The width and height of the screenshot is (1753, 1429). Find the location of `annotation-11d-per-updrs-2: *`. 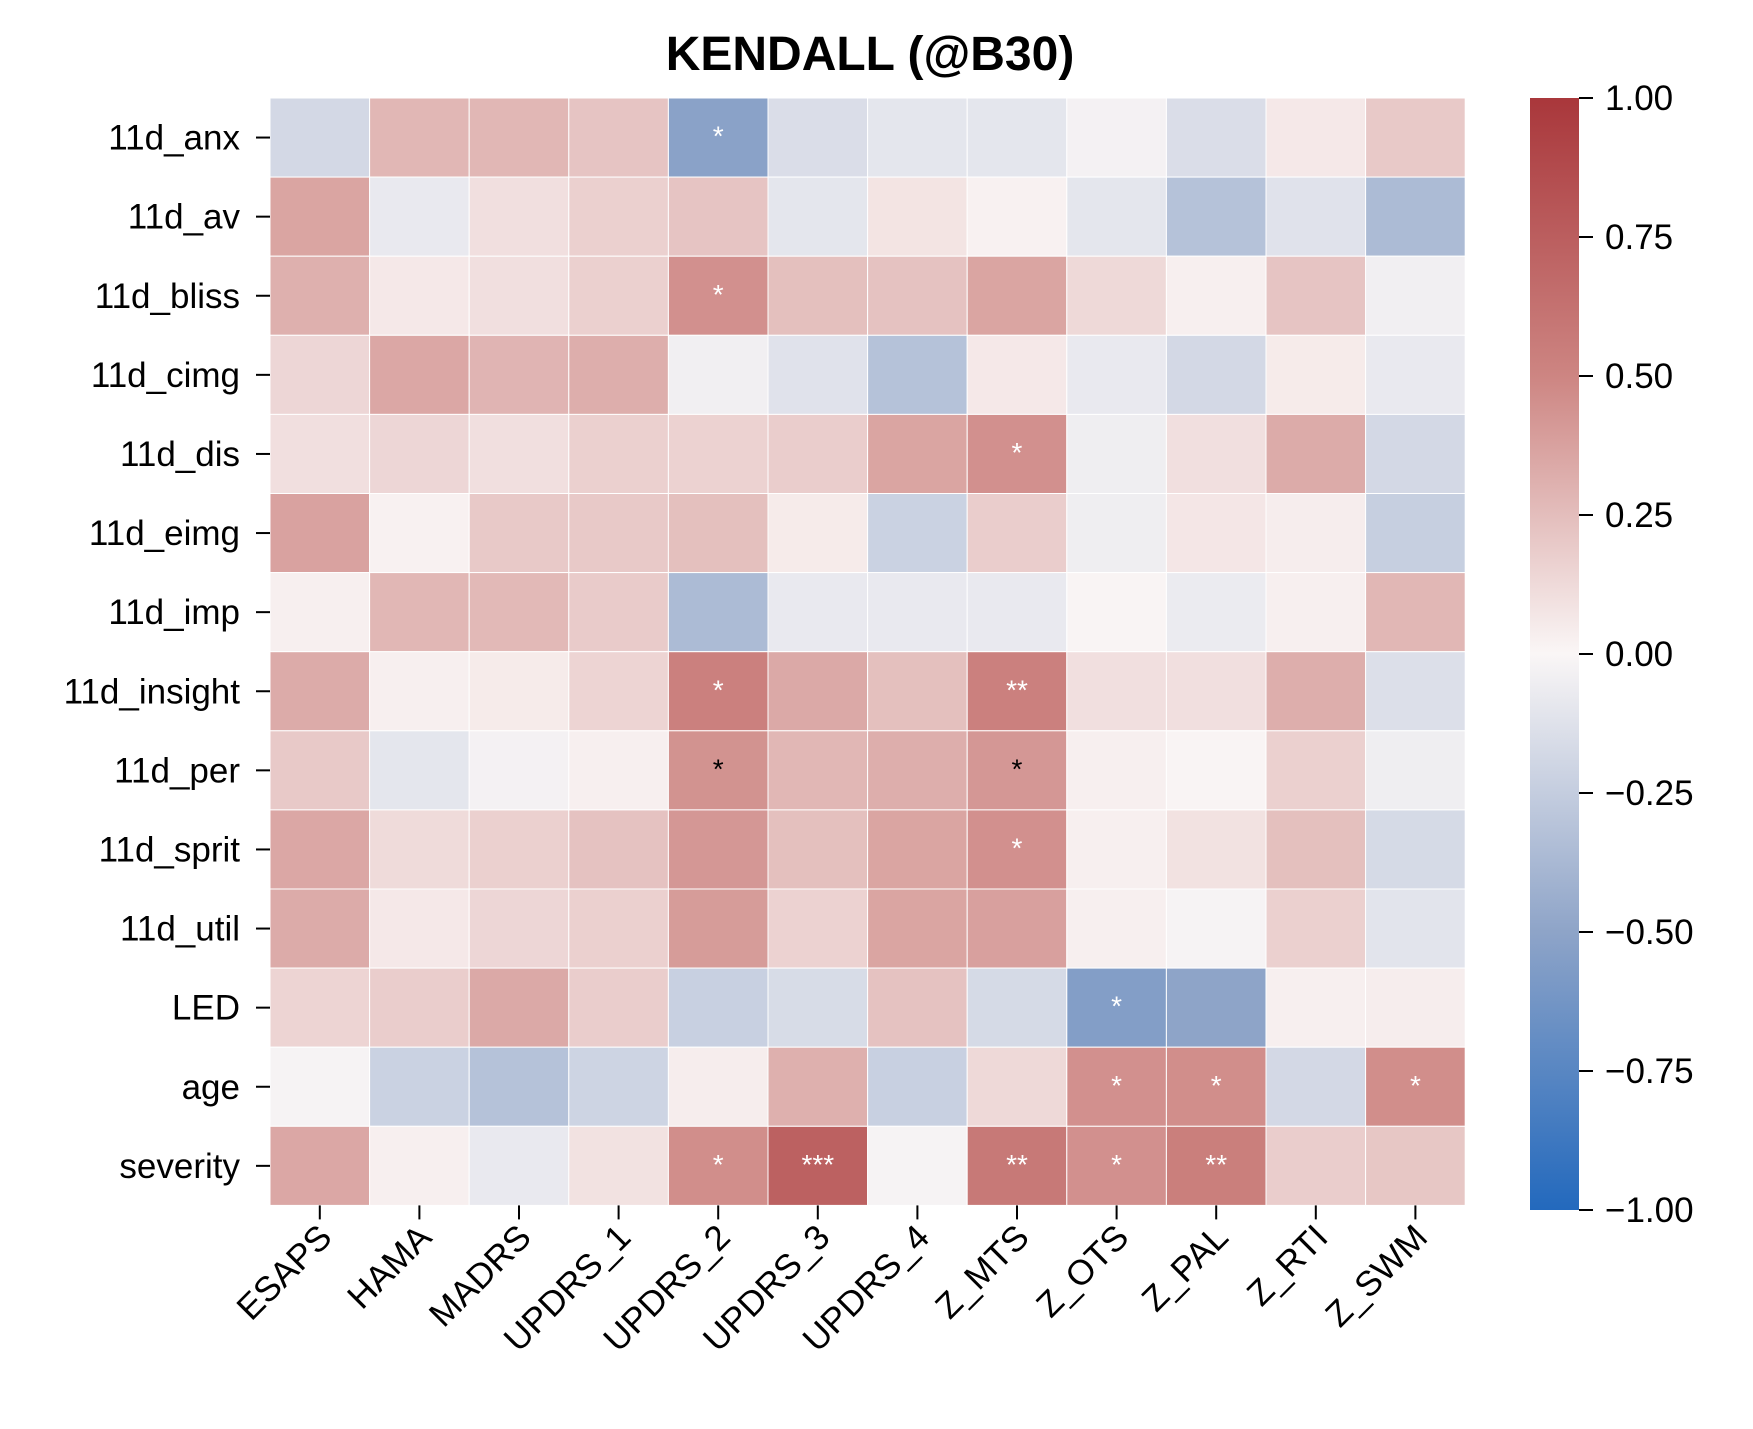

annotation-11d-per-updrs-2: * is located at coordinates (718, 768).